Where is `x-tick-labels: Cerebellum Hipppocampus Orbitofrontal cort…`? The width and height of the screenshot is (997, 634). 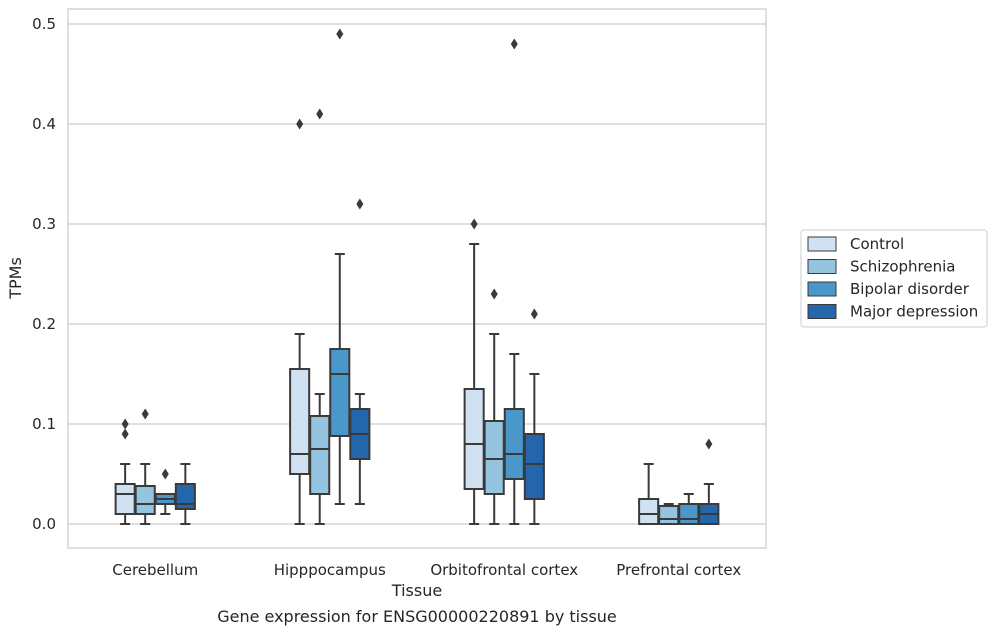
x-tick-labels: Cerebellum Hipppocampus Orbitofrontal cort… is located at coordinates (426, 570).